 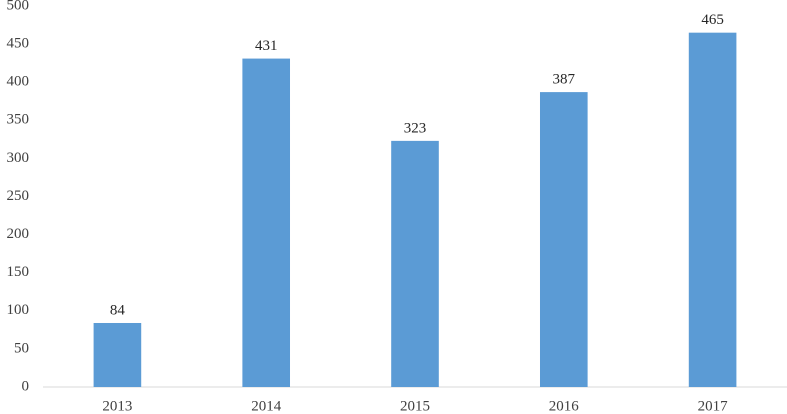 I want to click on y-tick-label: 200, so click(x=18, y=234).